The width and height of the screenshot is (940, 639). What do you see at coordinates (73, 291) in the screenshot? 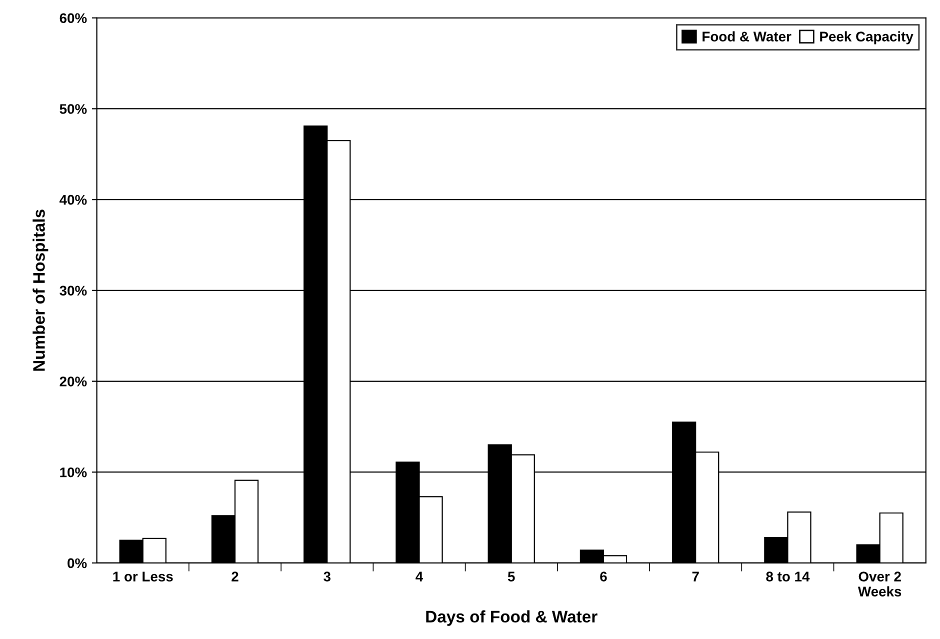
I see `y-tick-label: 30%` at bounding box center [73, 291].